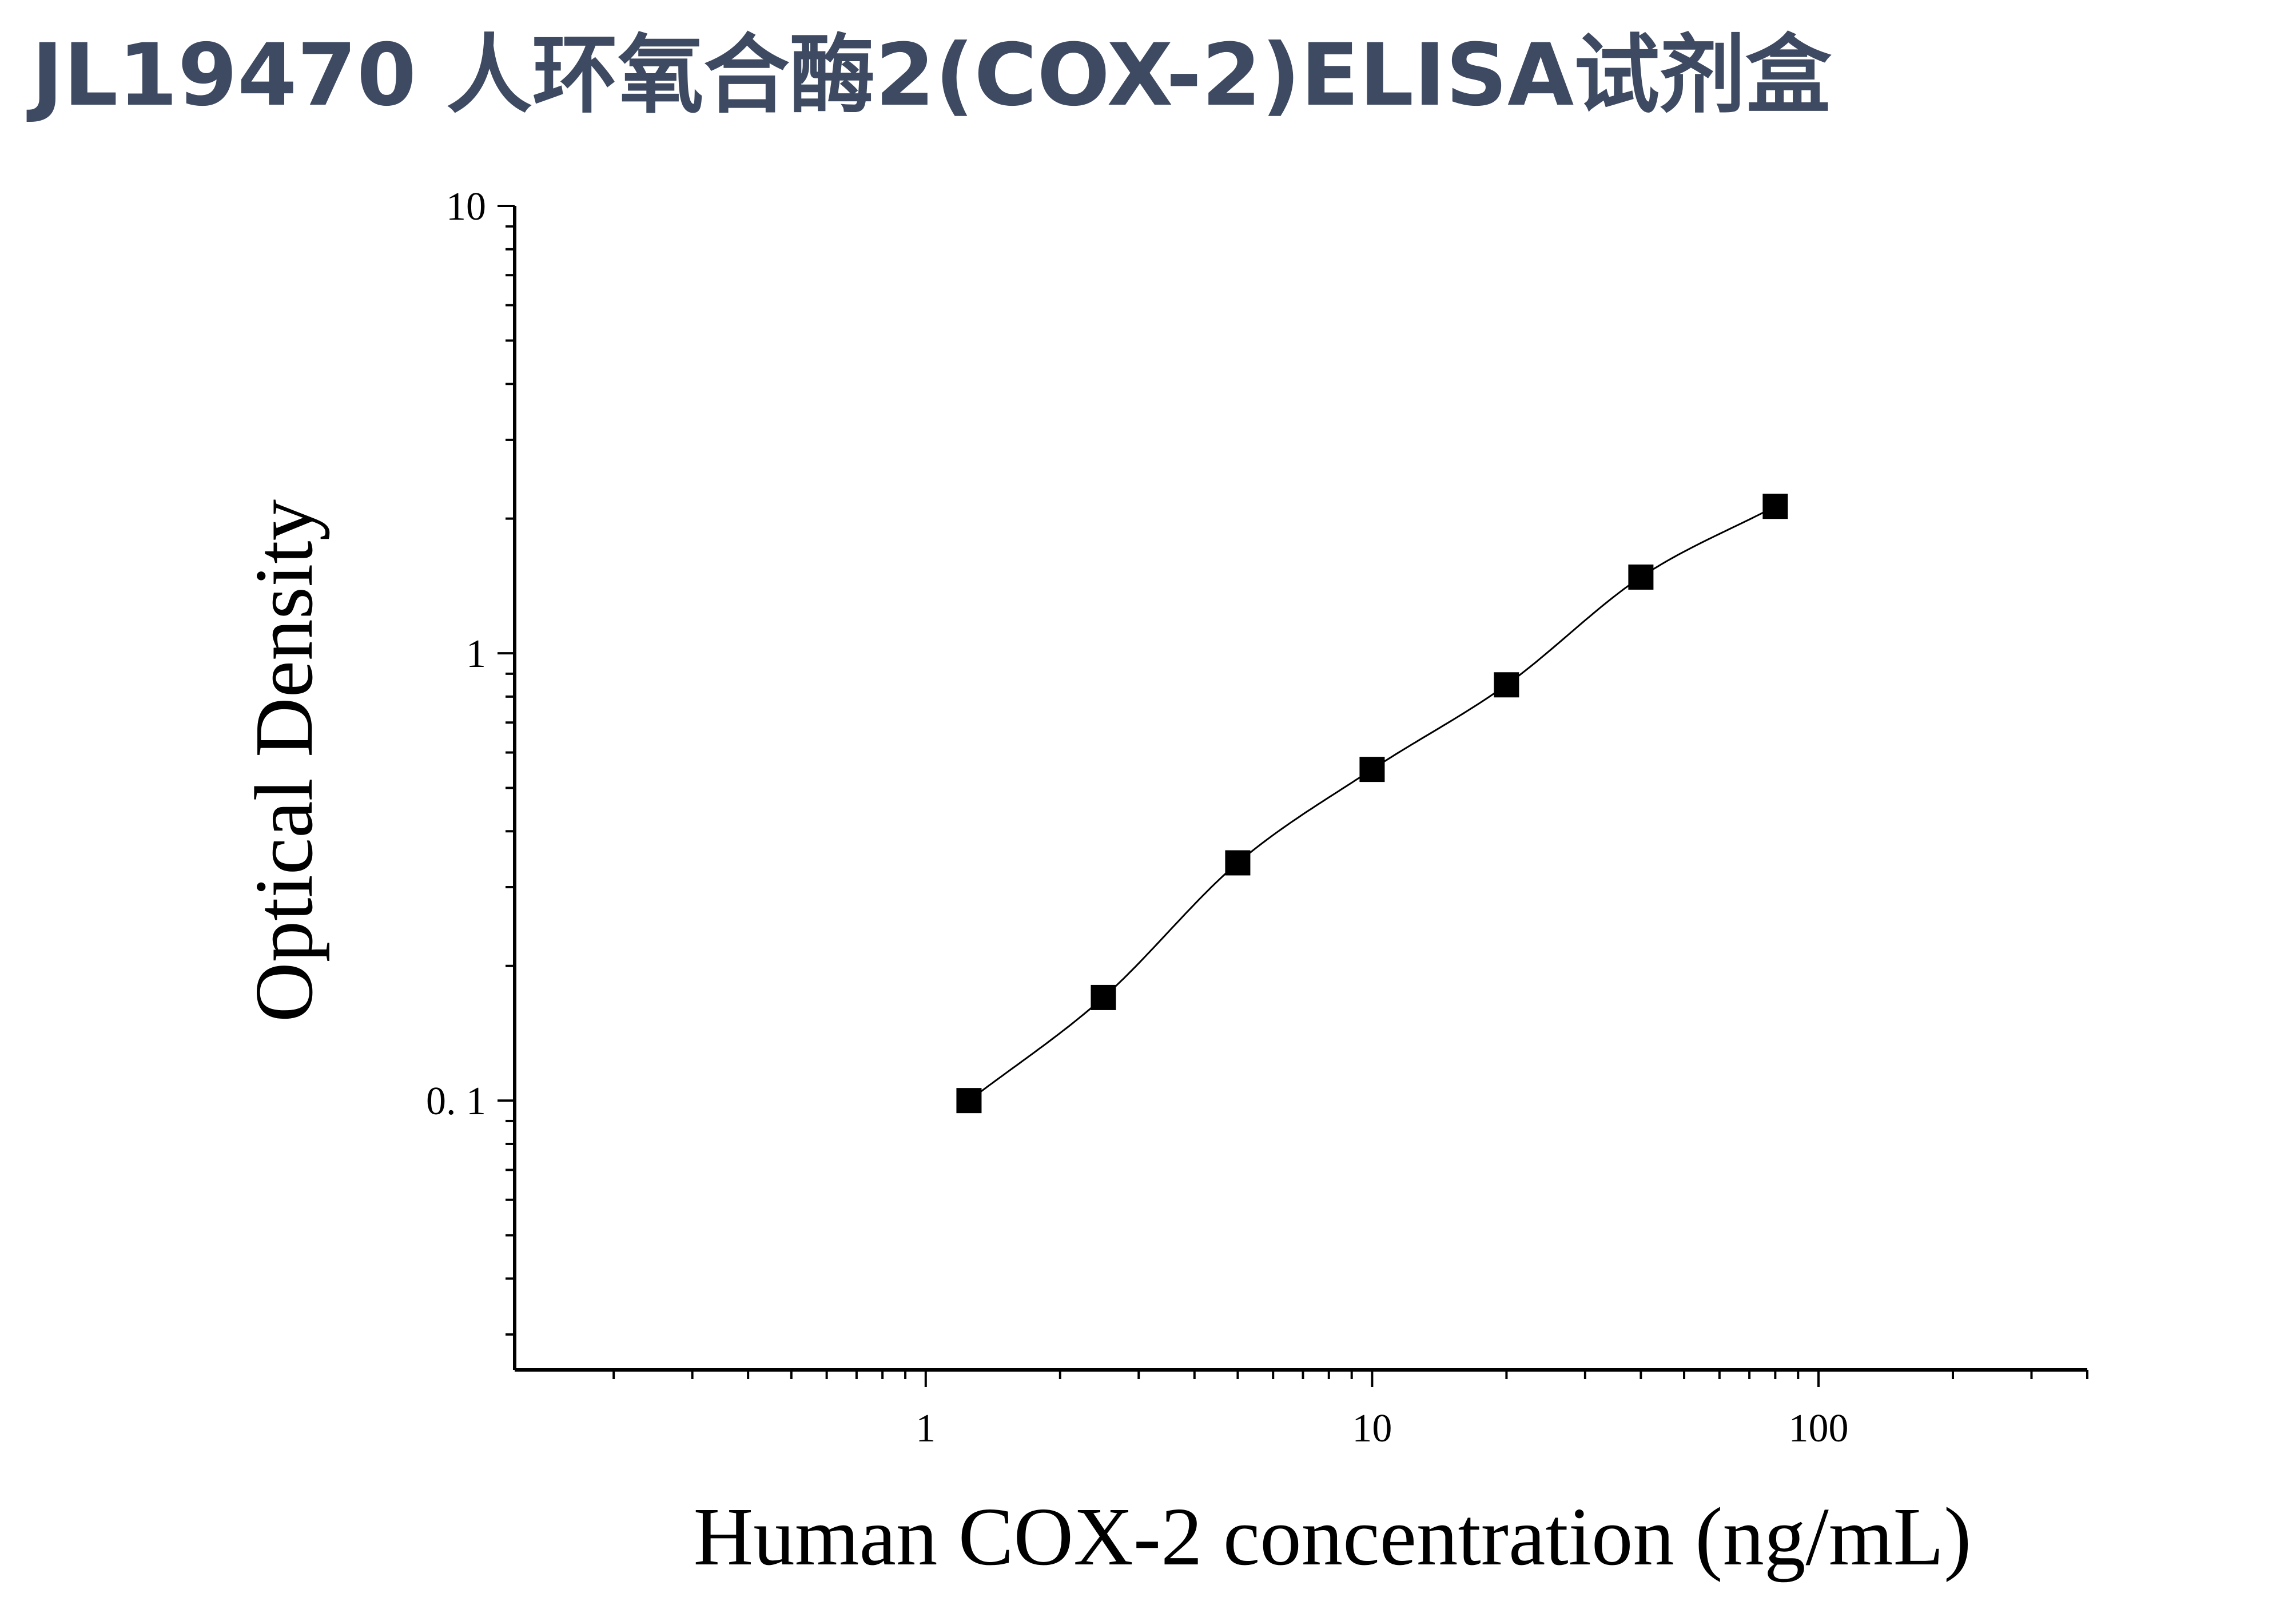 Image resolution: width=2296 pixels, height=1605 pixels. What do you see at coordinates (926, 1429) in the screenshot?
I see `x-tick-label: 1` at bounding box center [926, 1429].